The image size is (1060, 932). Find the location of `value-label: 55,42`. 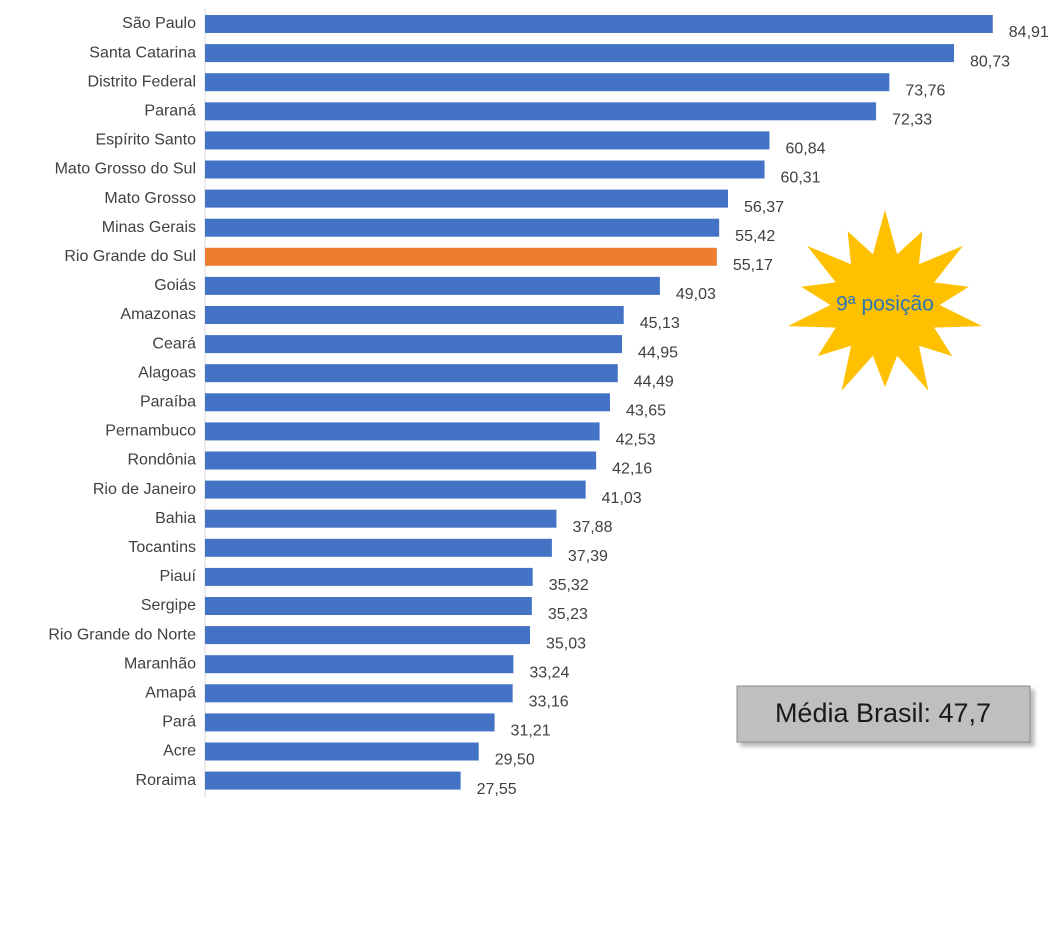

value-label: 55,42 is located at coordinates (755, 236).